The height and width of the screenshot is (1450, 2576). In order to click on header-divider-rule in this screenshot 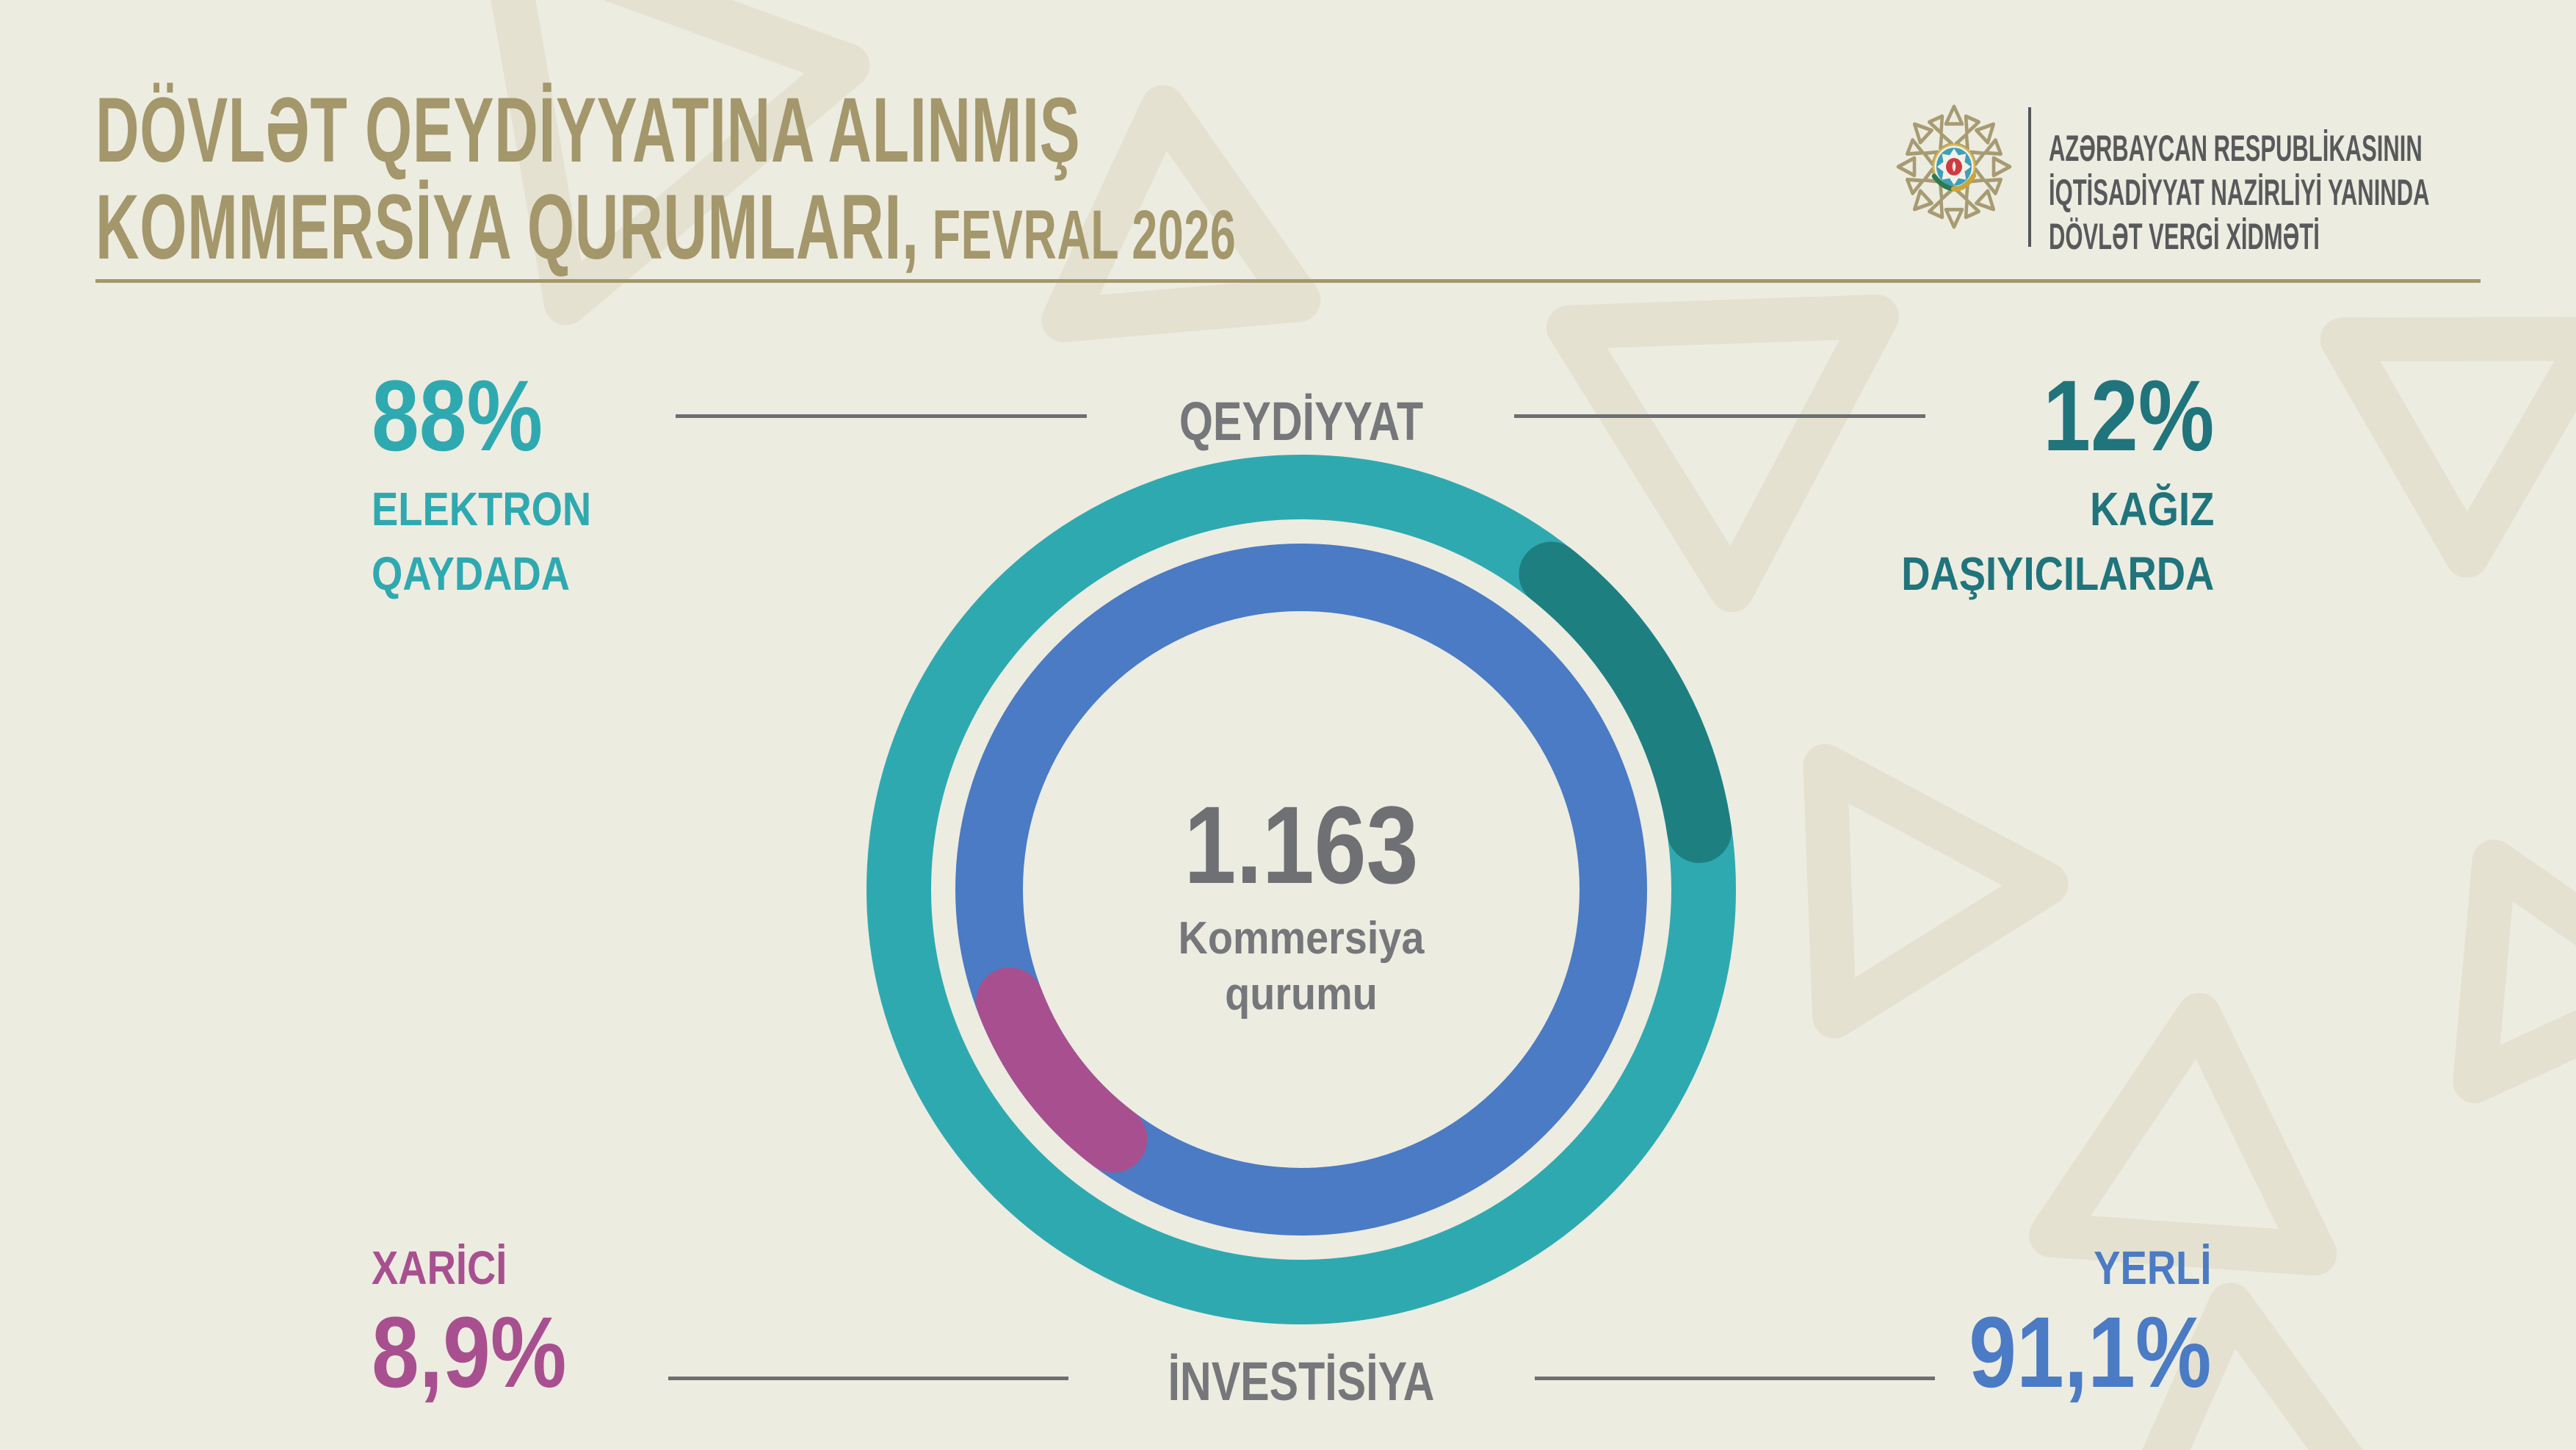, I will do `click(1288, 281)`.